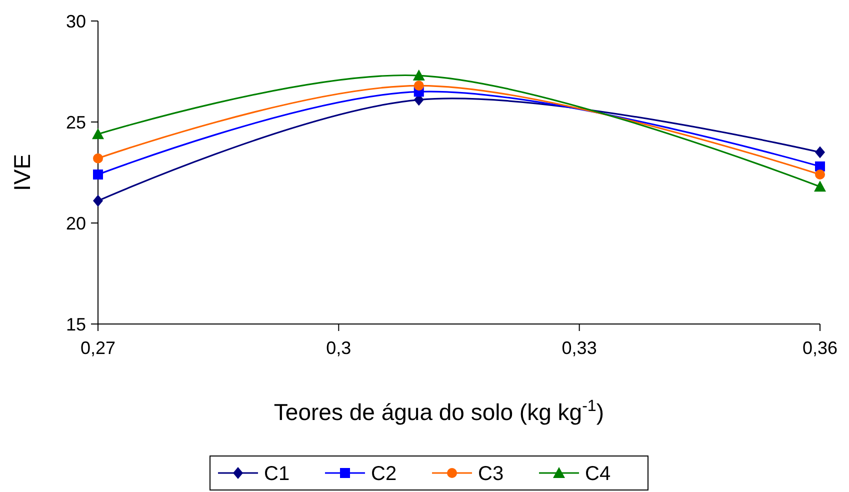  What do you see at coordinates (76, 223) in the screenshot?
I see `y-tick-label: 20` at bounding box center [76, 223].